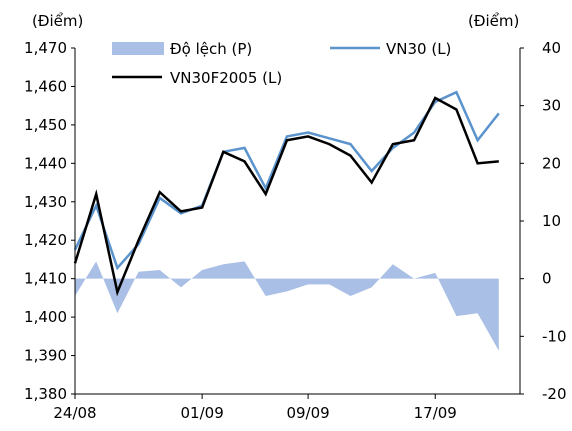 The width and height of the screenshot is (572, 431). I want to click on right-tick-label: 30, so click(551, 106).